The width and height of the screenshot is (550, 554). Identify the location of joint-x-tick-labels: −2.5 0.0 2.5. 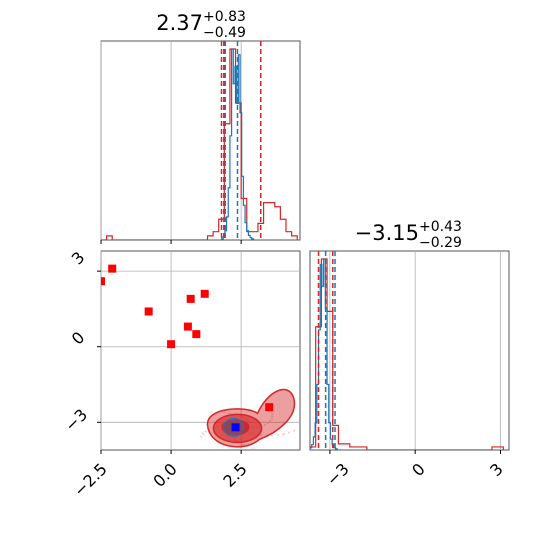
(160, 479).